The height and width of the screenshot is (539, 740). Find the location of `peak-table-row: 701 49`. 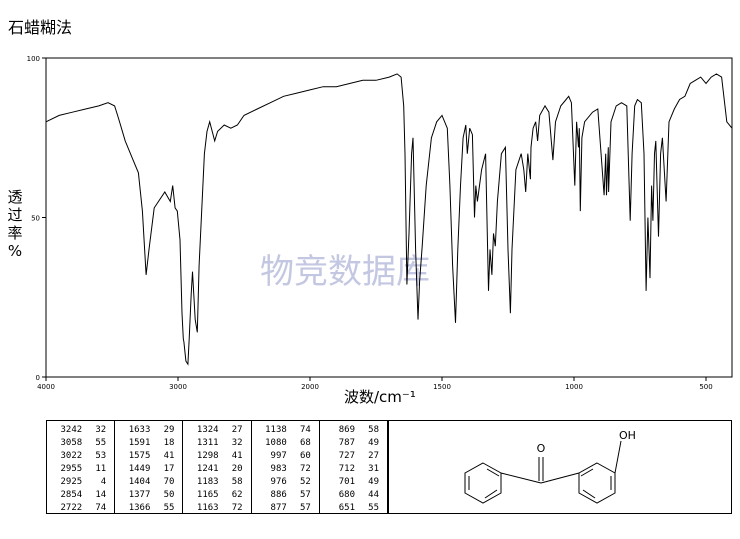

peak-table-row: 701 49 is located at coordinates (353, 482).